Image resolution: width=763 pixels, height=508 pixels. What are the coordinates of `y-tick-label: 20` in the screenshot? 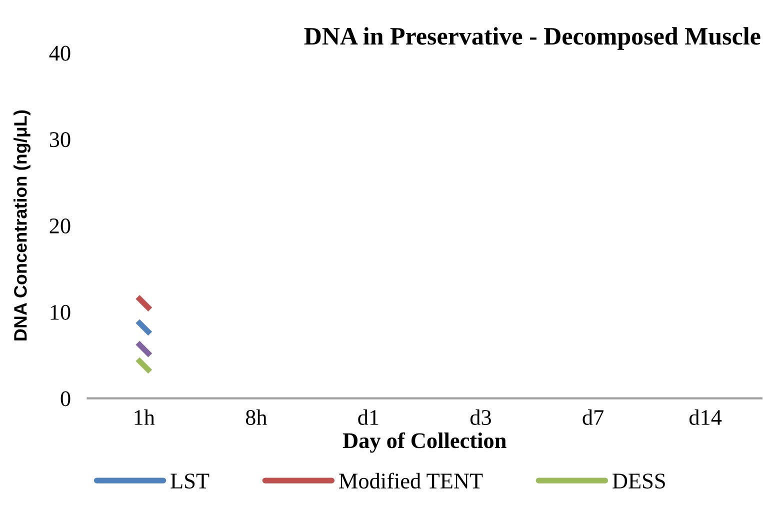 It's located at (60, 226).